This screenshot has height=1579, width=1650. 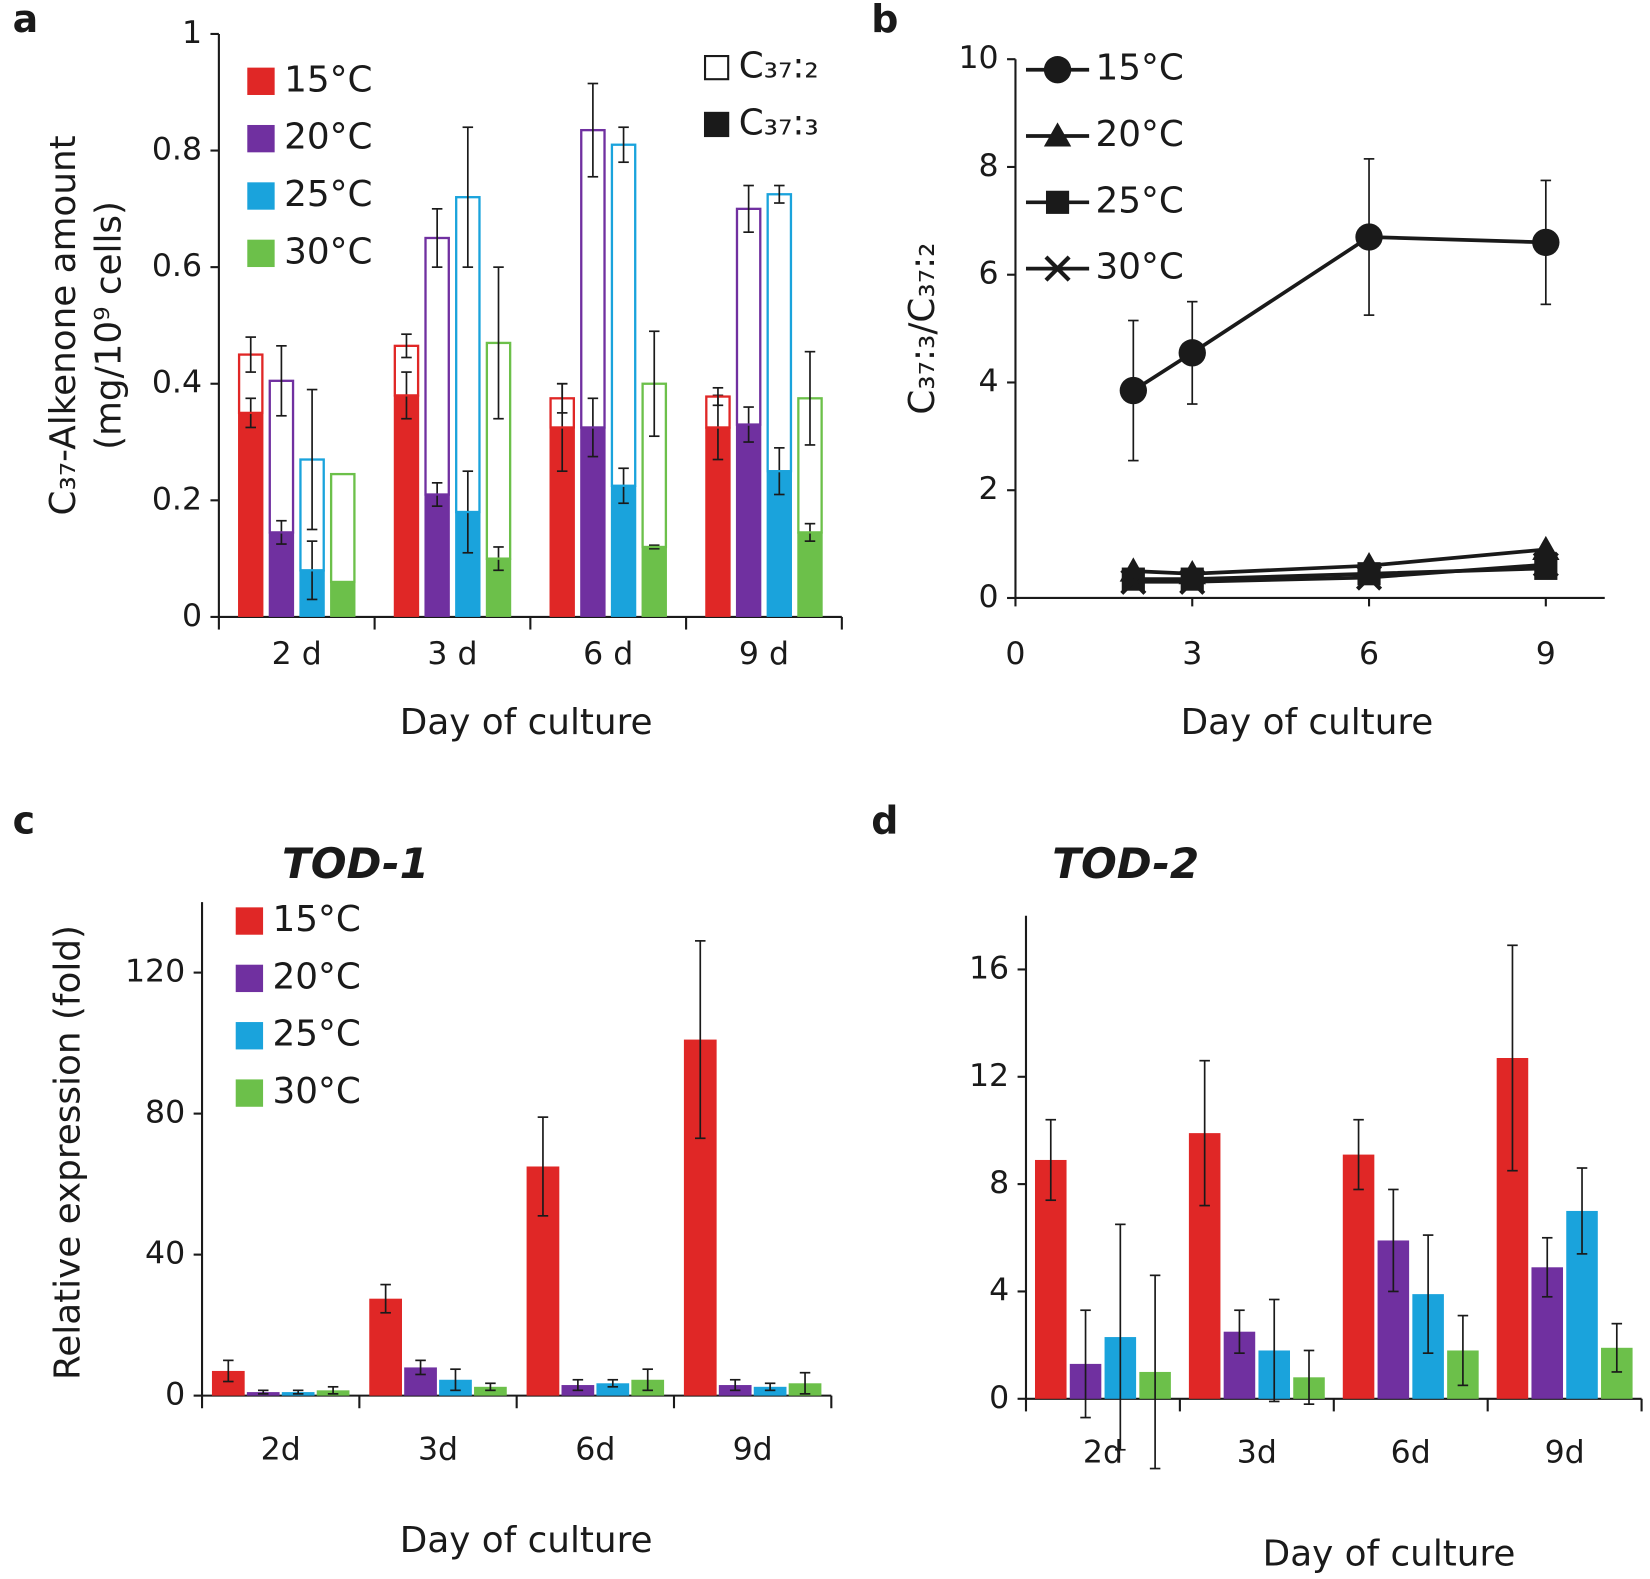 I want to click on x-tick-label: 3d, so click(x=1257, y=1452).